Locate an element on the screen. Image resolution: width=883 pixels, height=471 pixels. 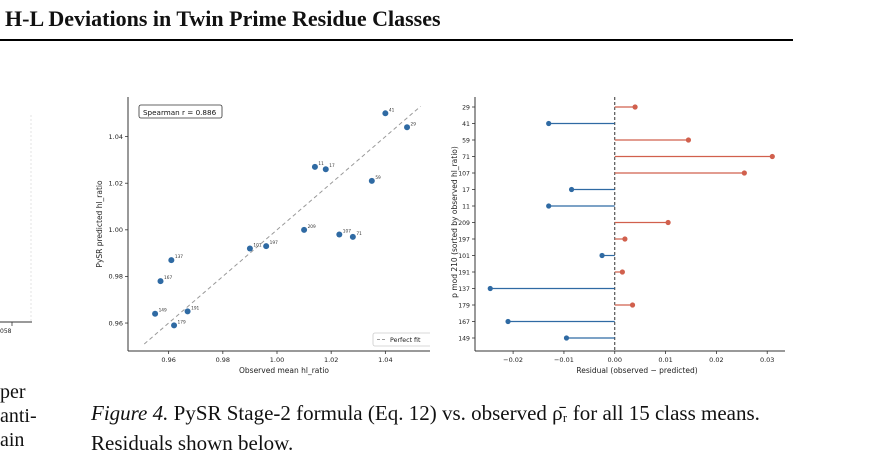
x-tick-label: 0.96 is located at coordinates (168, 360).